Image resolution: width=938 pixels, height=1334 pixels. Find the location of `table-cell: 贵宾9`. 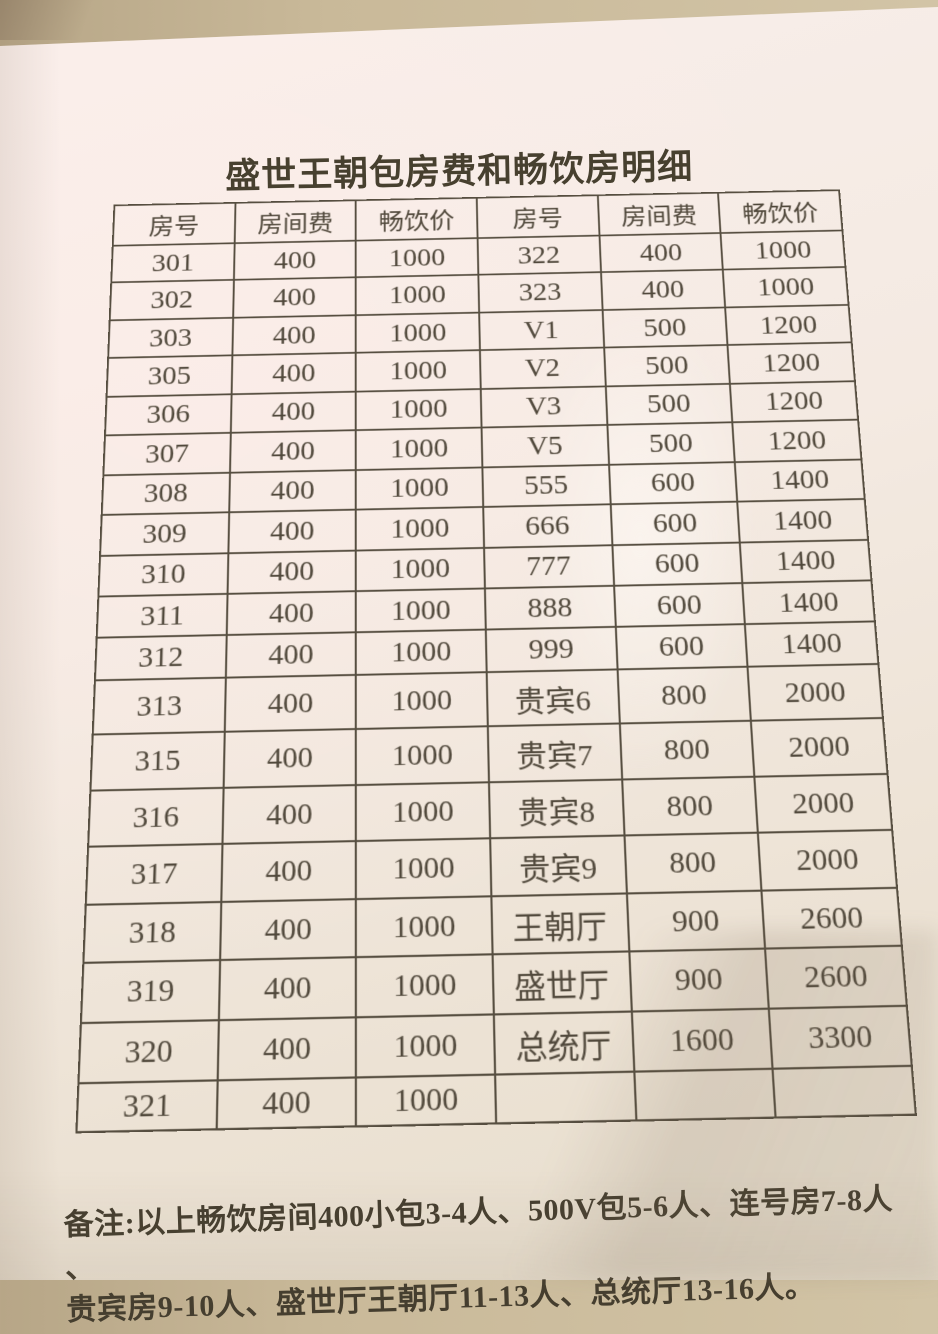

table-cell: 贵宾9 is located at coordinates (558, 866).